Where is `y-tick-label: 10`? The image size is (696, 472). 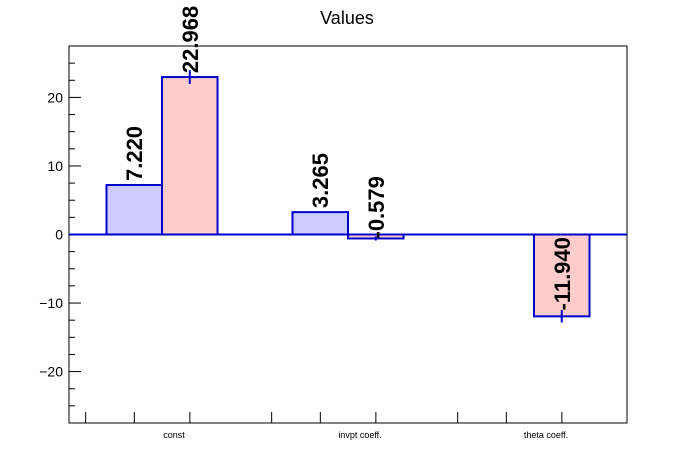
y-tick-label: 10 is located at coordinates (55, 166).